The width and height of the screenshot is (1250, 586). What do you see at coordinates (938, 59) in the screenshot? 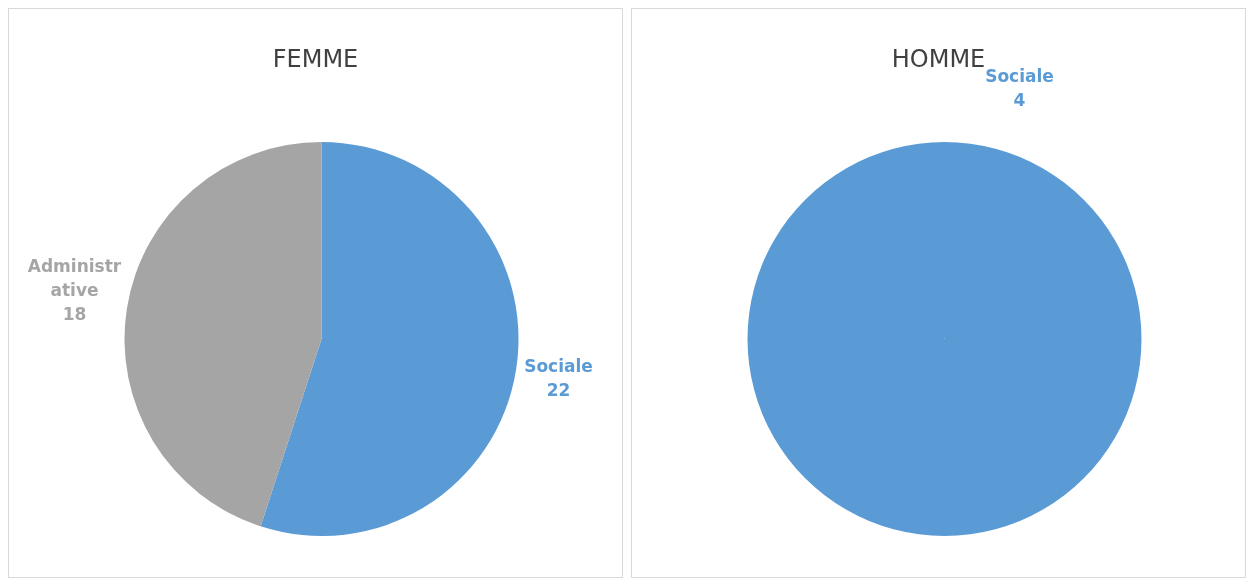
I see `chart-title: HOMME` at bounding box center [938, 59].